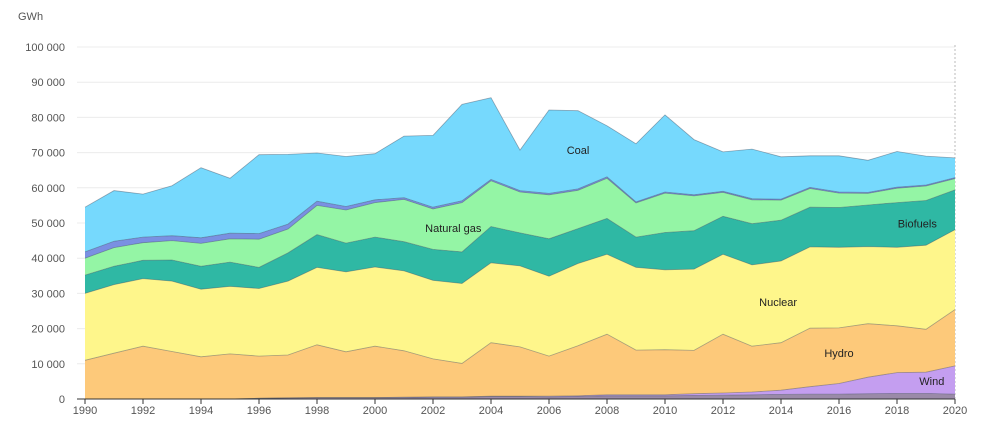  Describe the element at coordinates (45, 48) in the screenshot. I see `y-tick-label: 100 000` at that location.